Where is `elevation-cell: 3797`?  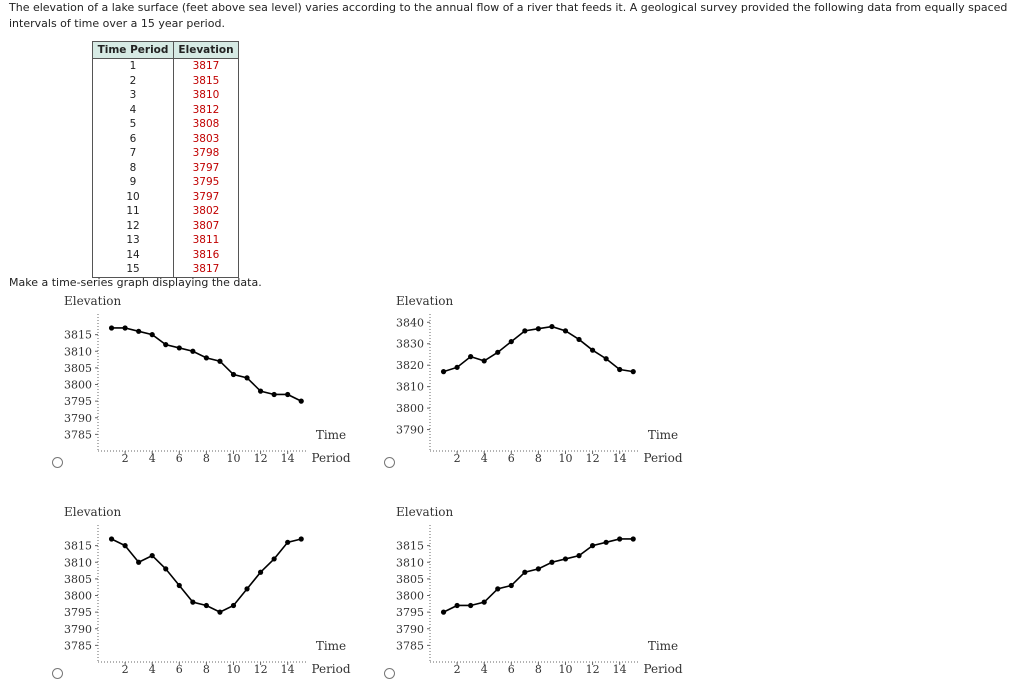 elevation-cell: 3797 is located at coordinates (206, 167).